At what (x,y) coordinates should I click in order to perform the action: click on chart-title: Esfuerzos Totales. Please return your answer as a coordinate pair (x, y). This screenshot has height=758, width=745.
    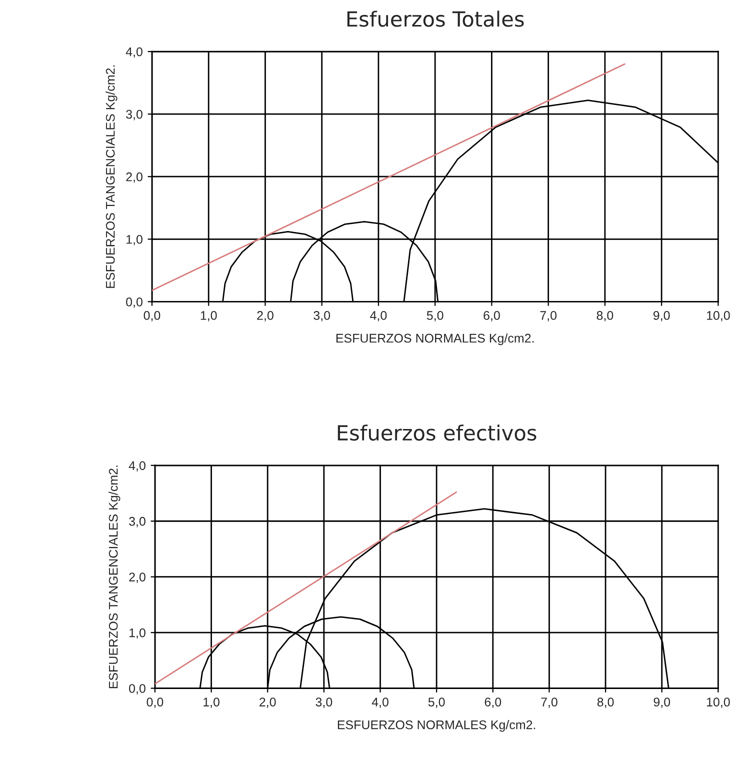
    Looking at the image, I should click on (435, 18).